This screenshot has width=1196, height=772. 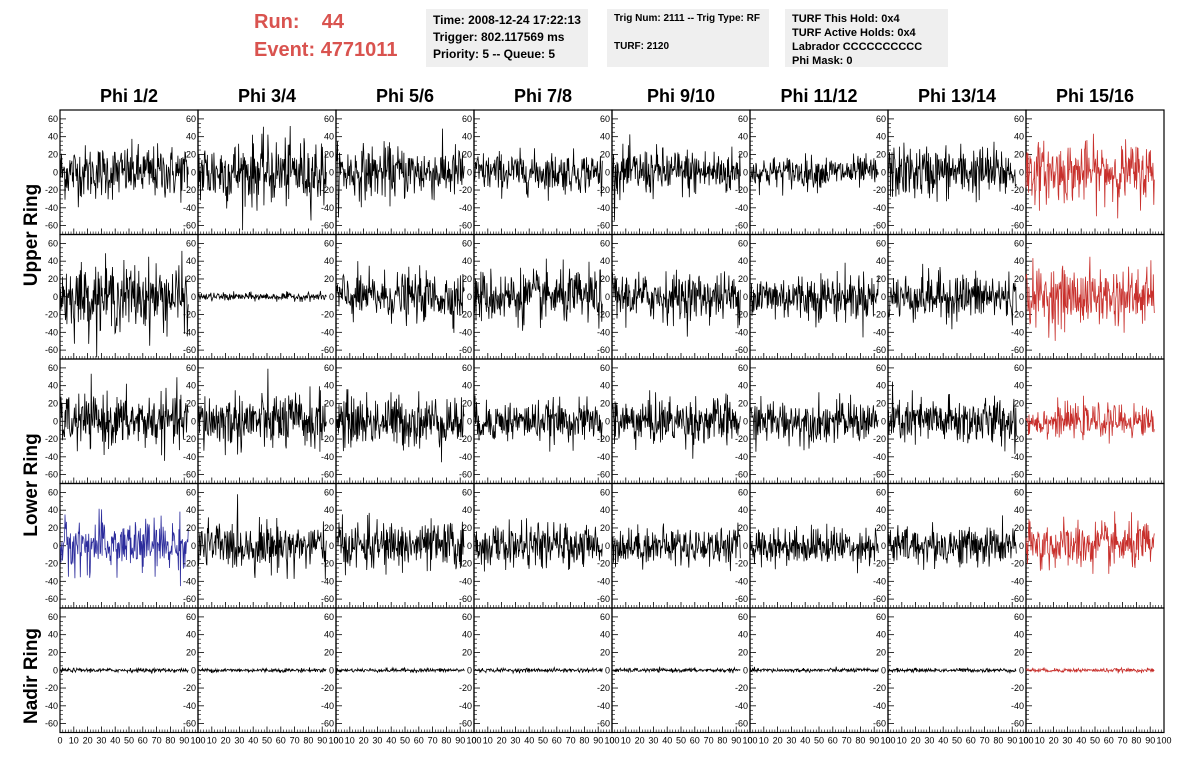 What do you see at coordinates (467, 119) in the screenshot?
I see `y-tick-label-r0-c3-6: 60` at bounding box center [467, 119].